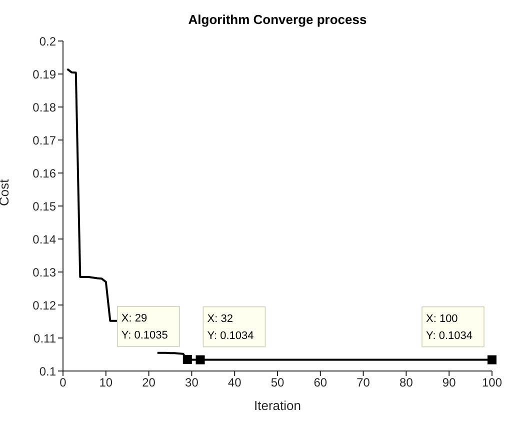 The height and width of the screenshot is (424, 508). Describe the element at coordinates (47, 371) in the screenshot. I see `y-tick-label: 0.1` at that location.